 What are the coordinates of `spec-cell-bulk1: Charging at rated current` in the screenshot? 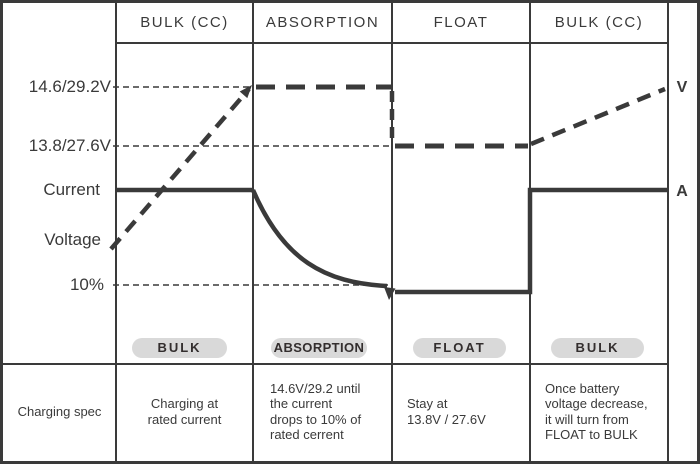 It's located at (184, 411).